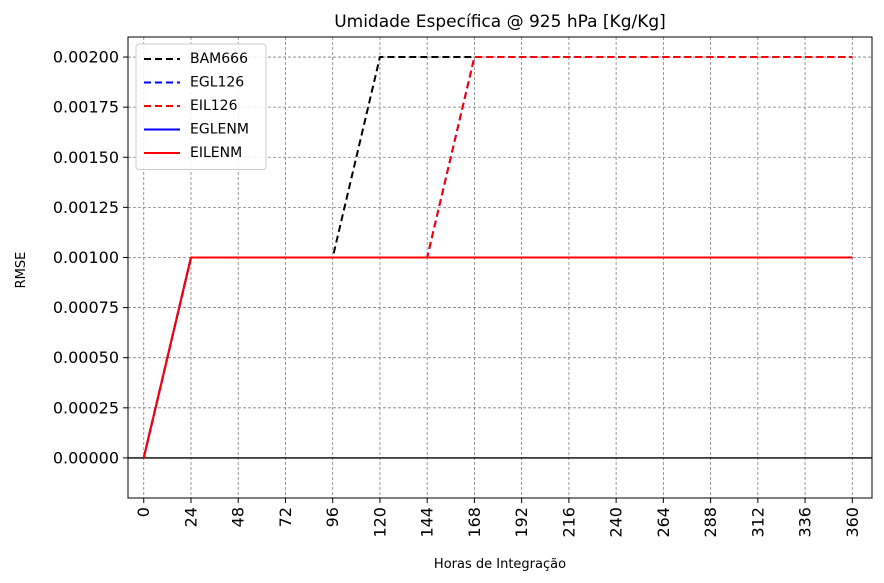  I want to click on legend-label-eil126: EIL126, so click(214, 106).